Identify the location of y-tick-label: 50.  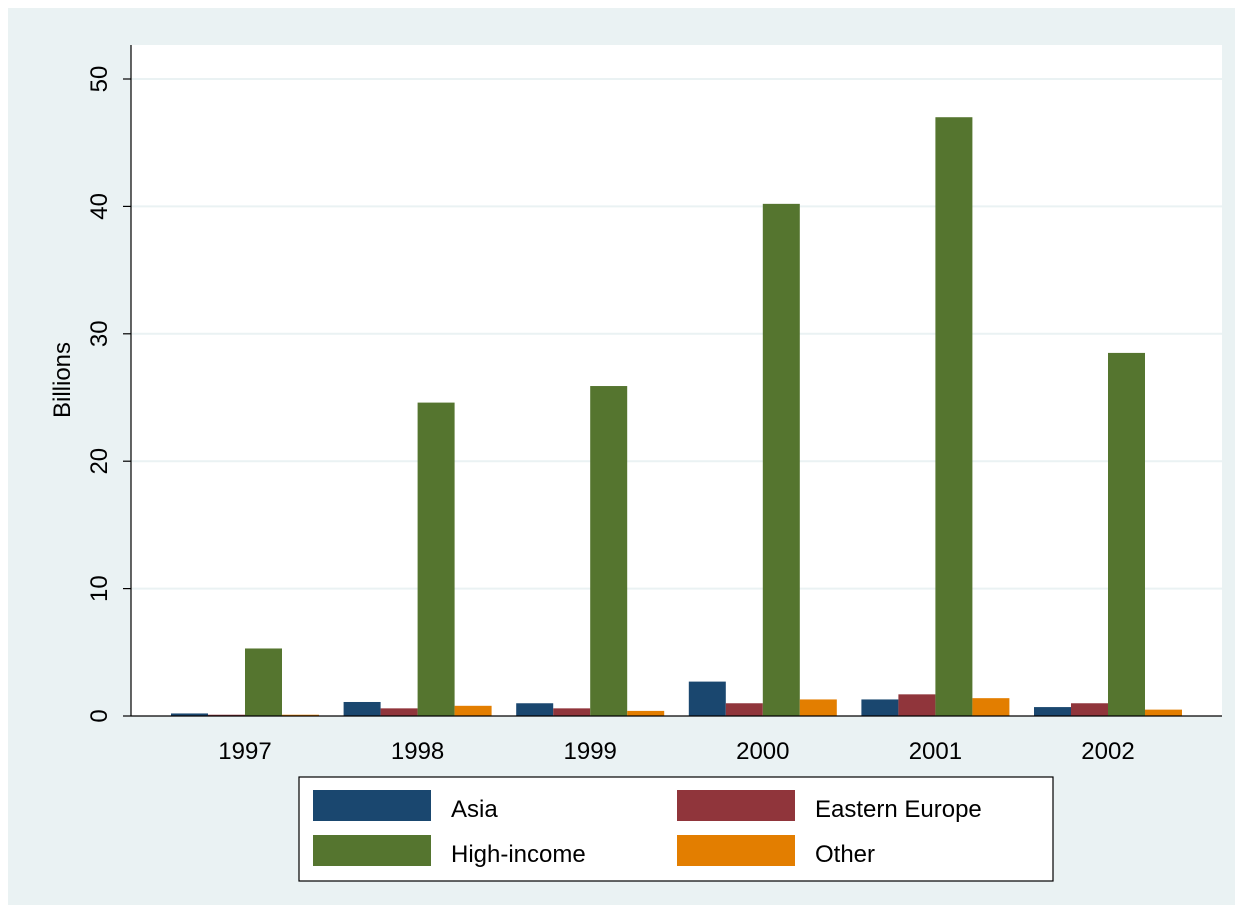
(99, 79).